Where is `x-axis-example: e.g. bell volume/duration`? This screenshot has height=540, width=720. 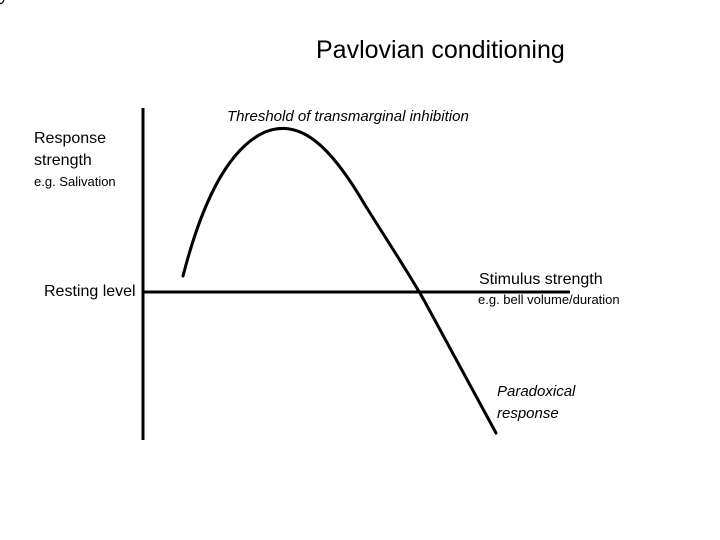
x-axis-example: e.g. bell volume/duration is located at coordinates (549, 300).